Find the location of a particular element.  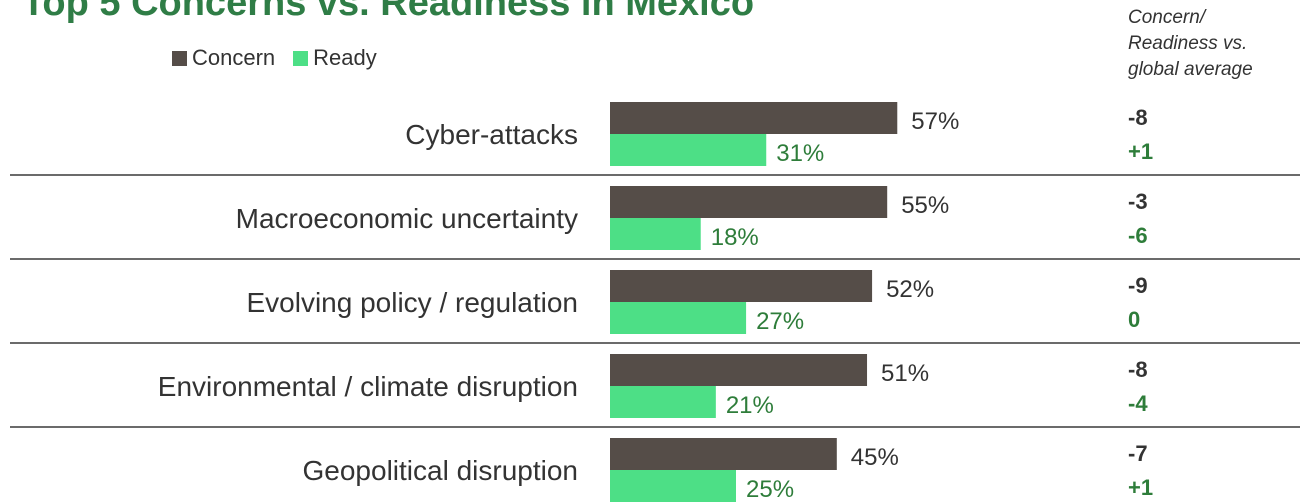

ready-vs-global-value: -6 is located at coordinates (1138, 235).